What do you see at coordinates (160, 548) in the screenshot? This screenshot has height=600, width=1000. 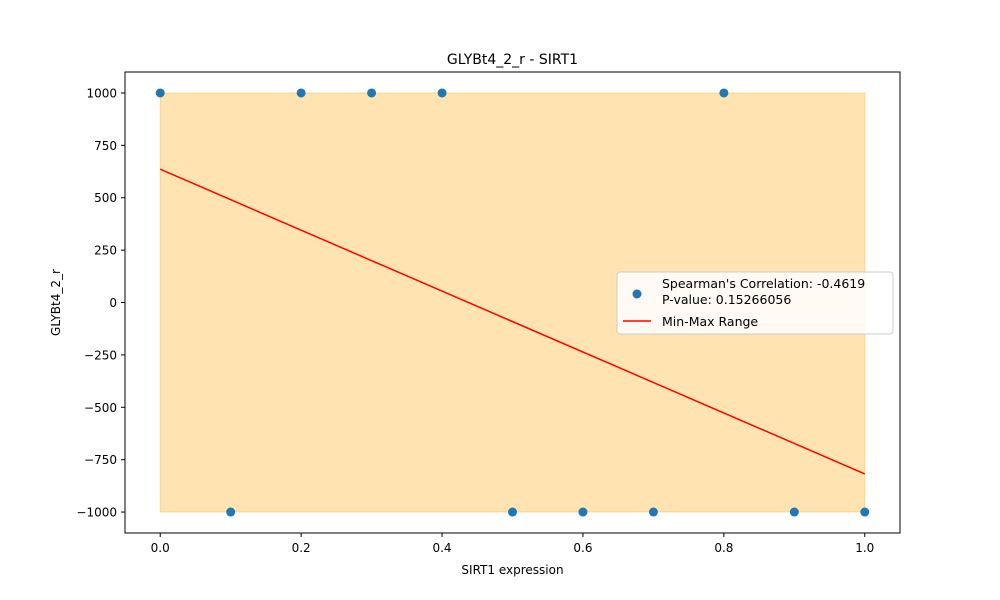 I see `x-tick-label: 0.0` at bounding box center [160, 548].